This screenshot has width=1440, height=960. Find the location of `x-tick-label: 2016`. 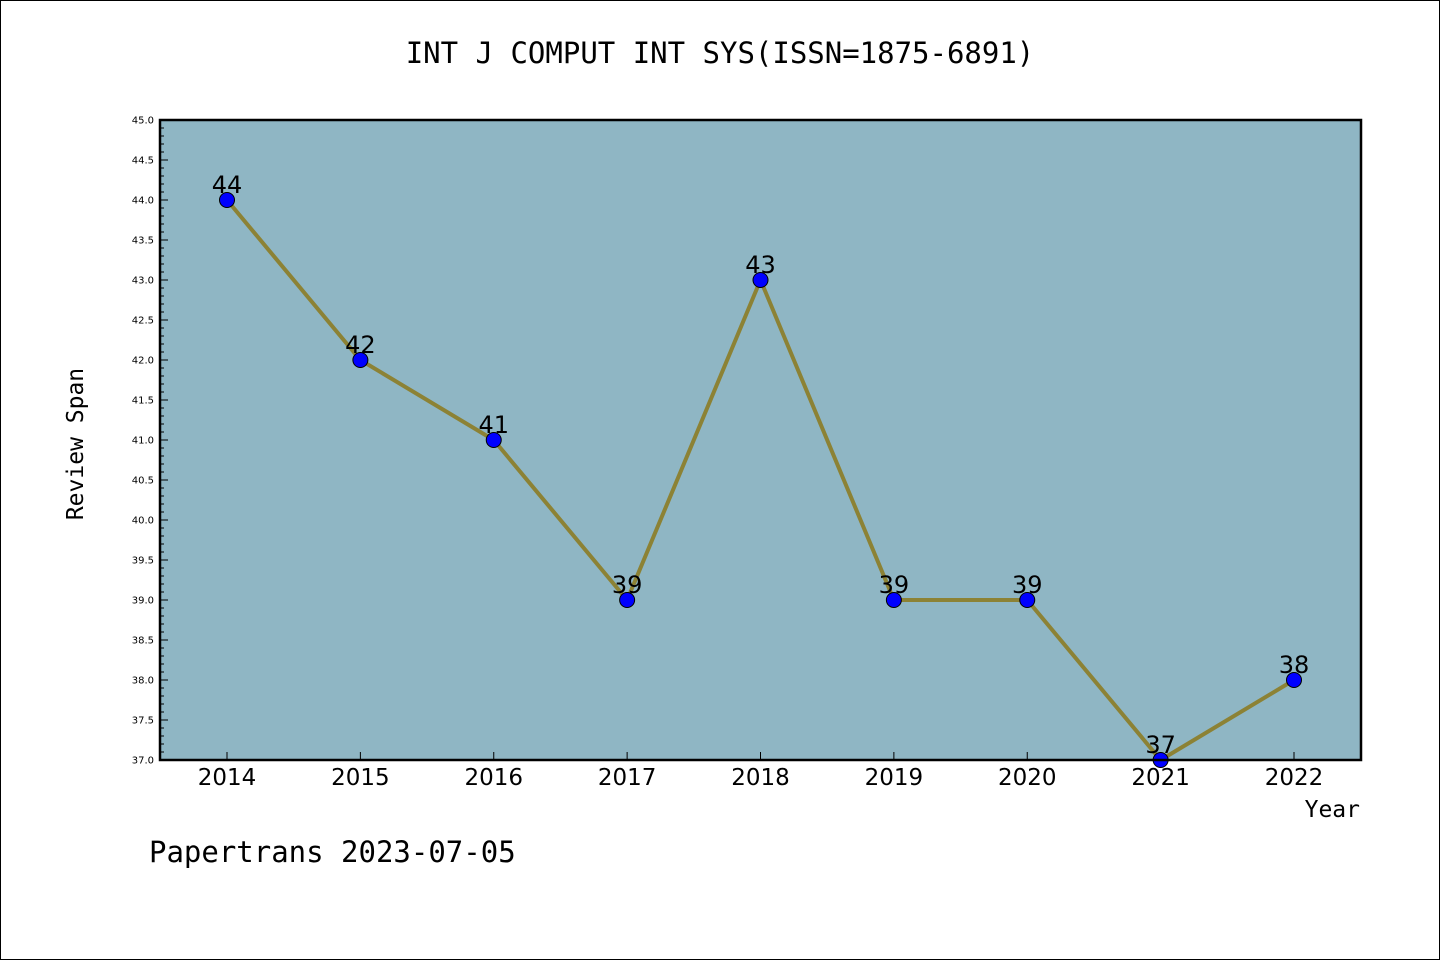

x-tick-label: 2016 is located at coordinates (493, 778).